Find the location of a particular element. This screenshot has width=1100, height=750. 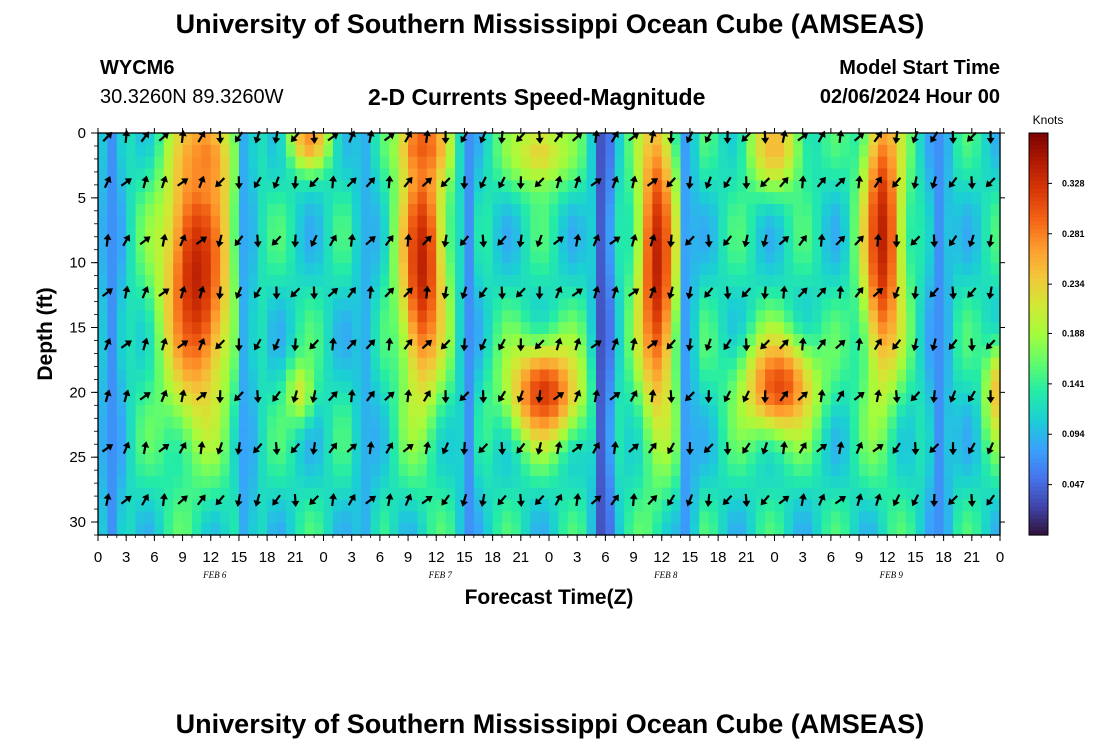

x-tick-label: 0 is located at coordinates (98, 557).